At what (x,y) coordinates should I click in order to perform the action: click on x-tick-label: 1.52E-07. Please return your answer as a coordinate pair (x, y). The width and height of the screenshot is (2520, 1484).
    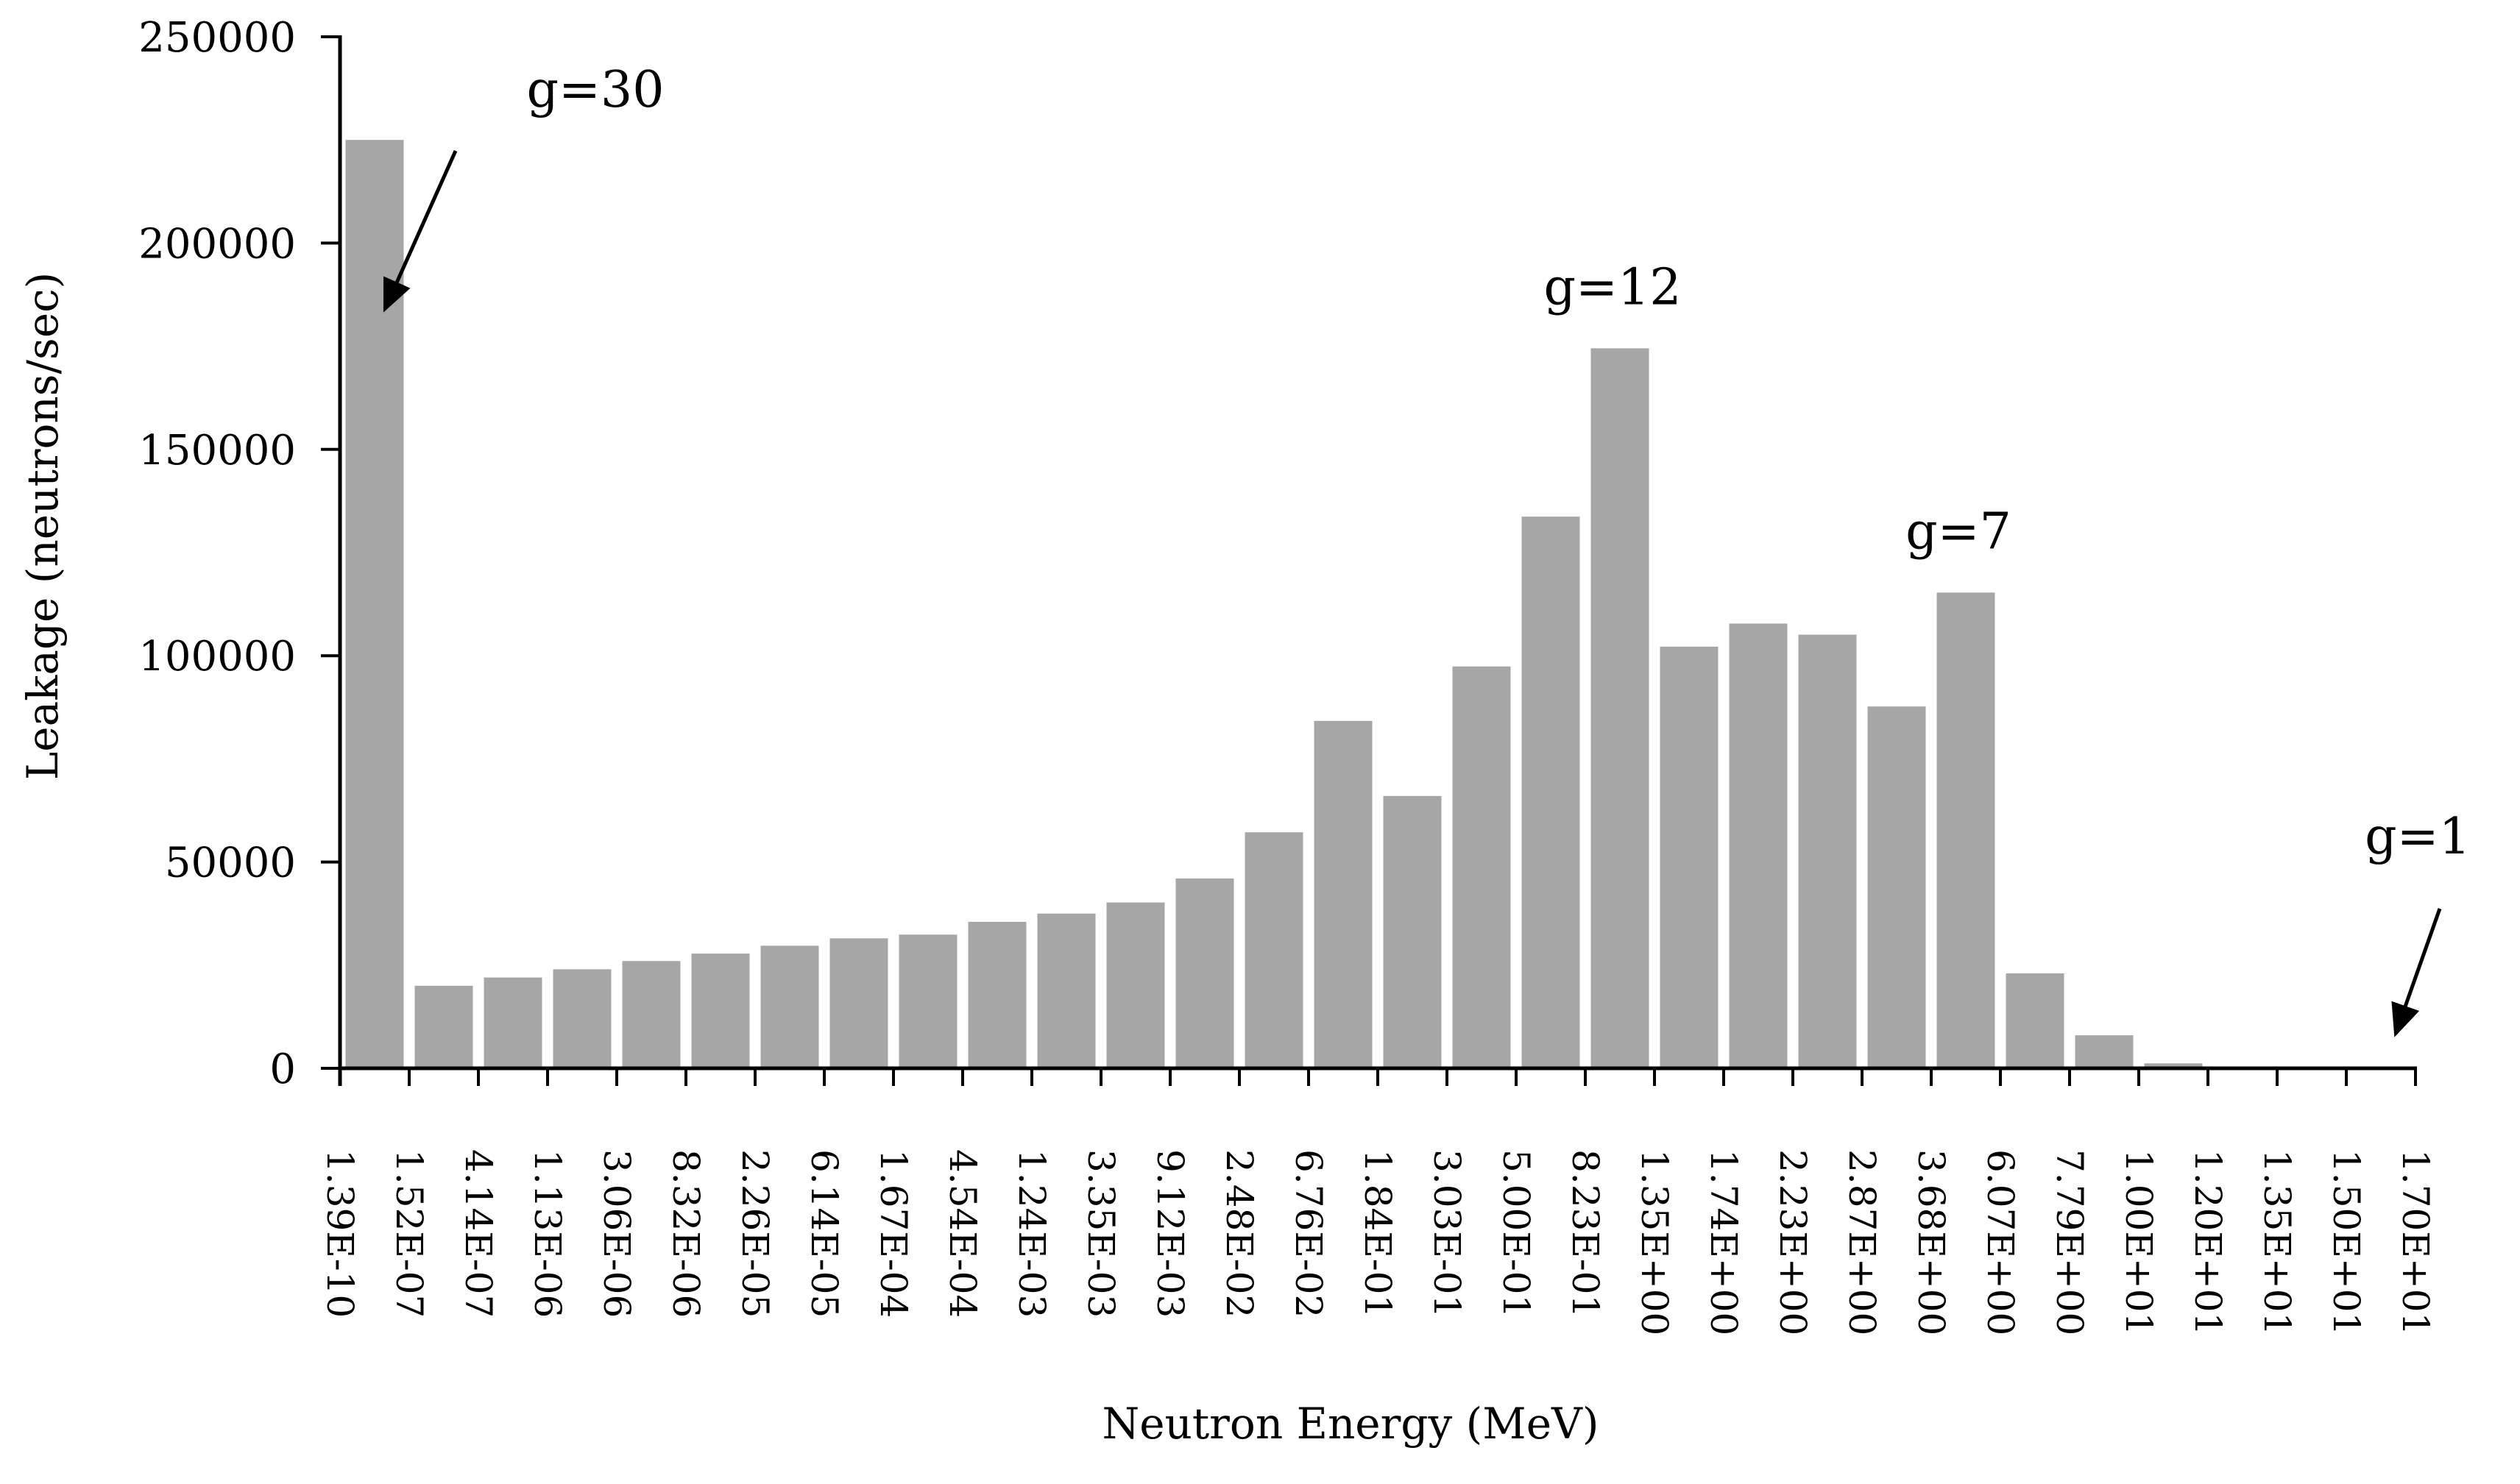
    Looking at the image, I should click on (409, 1233).